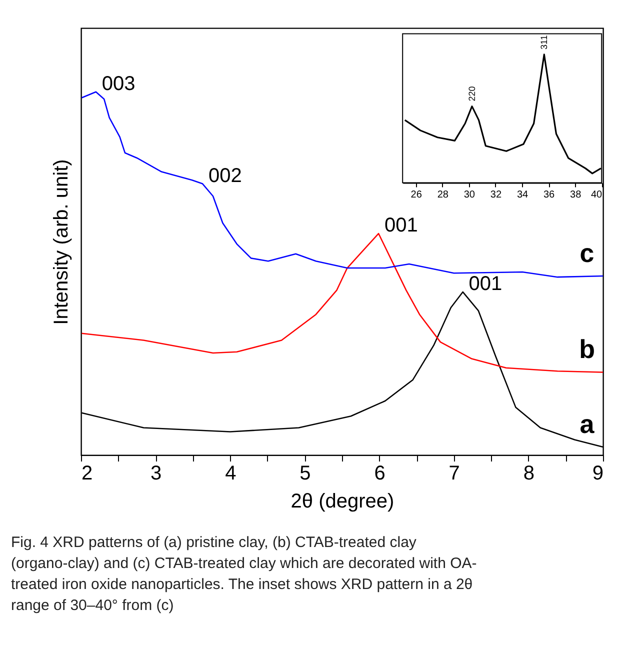  I want to click on x-tick-label: 2, so click(87, 473).